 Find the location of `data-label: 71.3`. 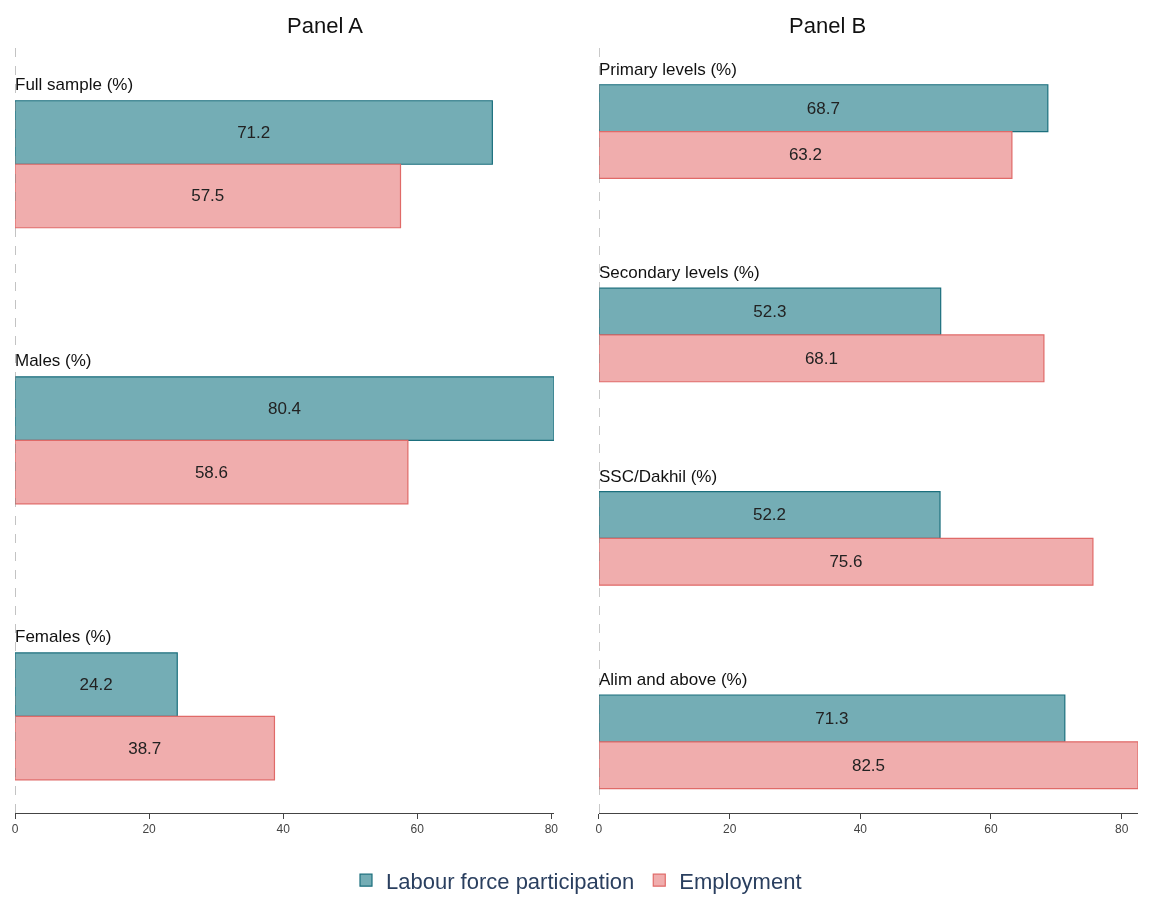

data-label: 71.3 is located at coordinates (832, 718).